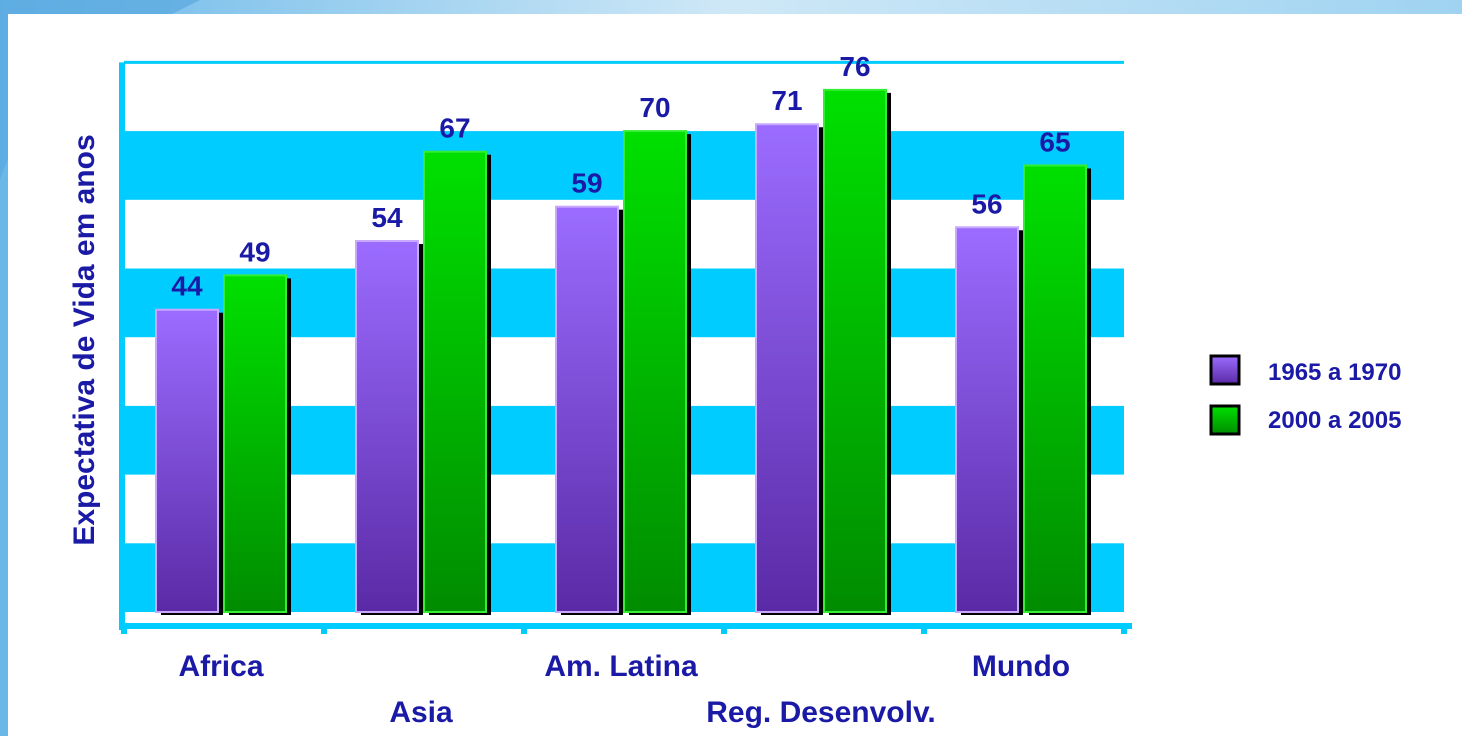 The image size is (1462, 736). What do you see at coordinates (1054, 141) in the screenshot?
I see `value-label: 65` at bounding box center [1054, 141].